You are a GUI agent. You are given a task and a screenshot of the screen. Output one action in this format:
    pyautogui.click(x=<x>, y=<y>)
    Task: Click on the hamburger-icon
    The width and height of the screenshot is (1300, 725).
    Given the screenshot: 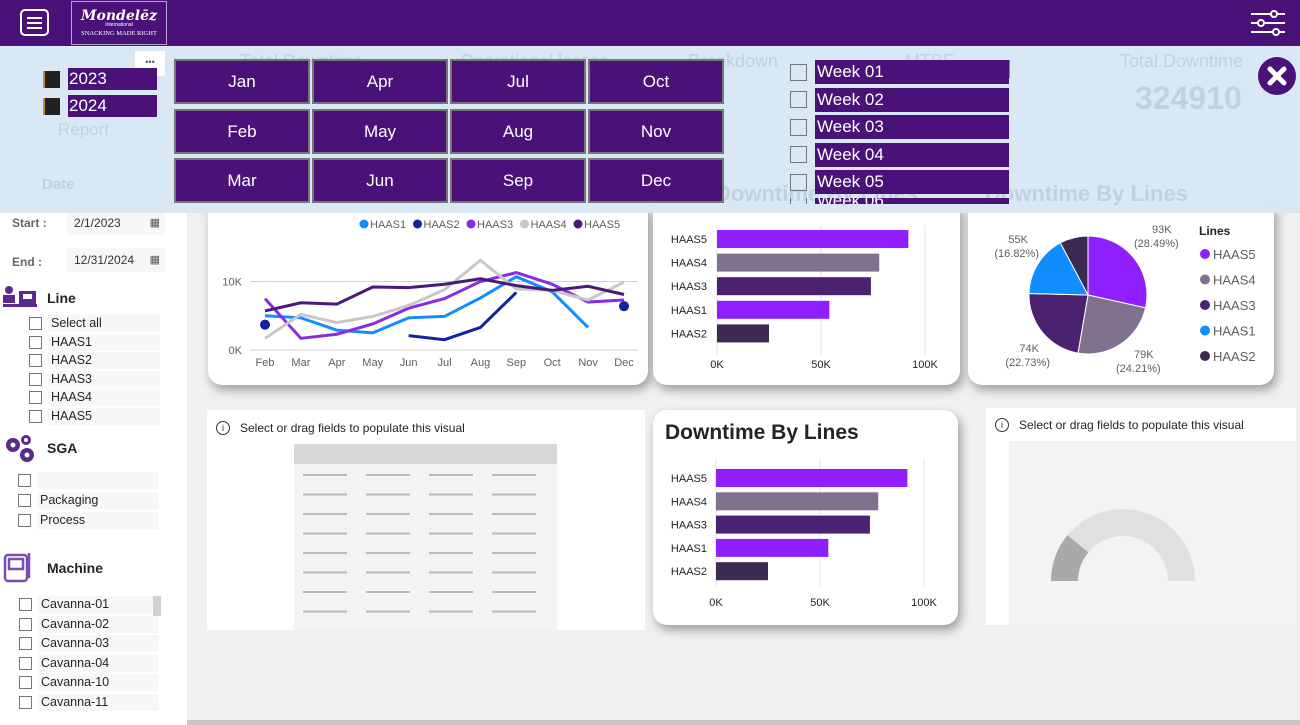 What is the action you would take?
    pyautogui.click(x=34, y=22)
    